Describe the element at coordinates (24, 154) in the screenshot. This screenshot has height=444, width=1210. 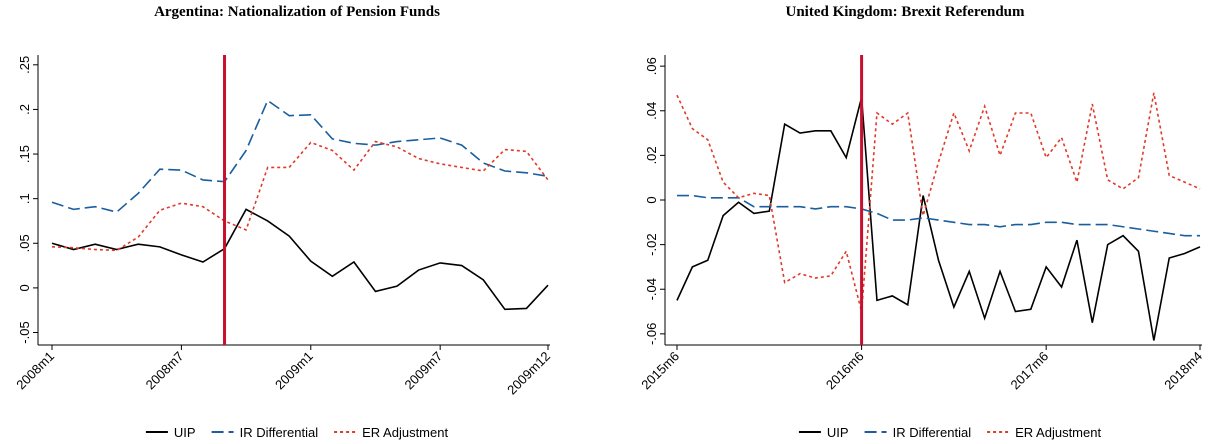
I see `y-tick-label: .15` at that location.